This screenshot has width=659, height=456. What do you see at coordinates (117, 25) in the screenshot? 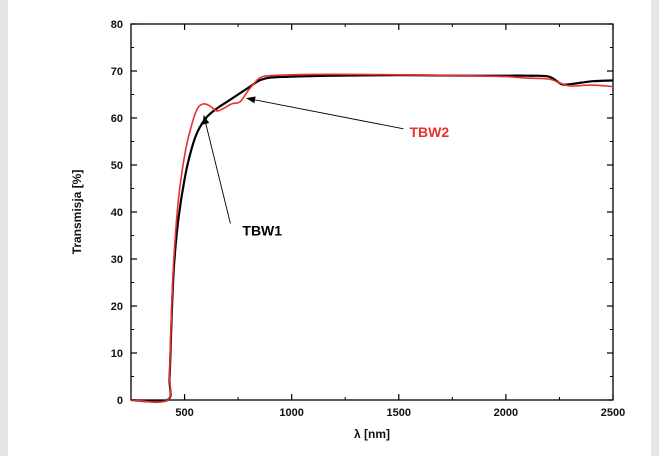
I see `y-tick-label: 80` at bounding box center [117, 25].